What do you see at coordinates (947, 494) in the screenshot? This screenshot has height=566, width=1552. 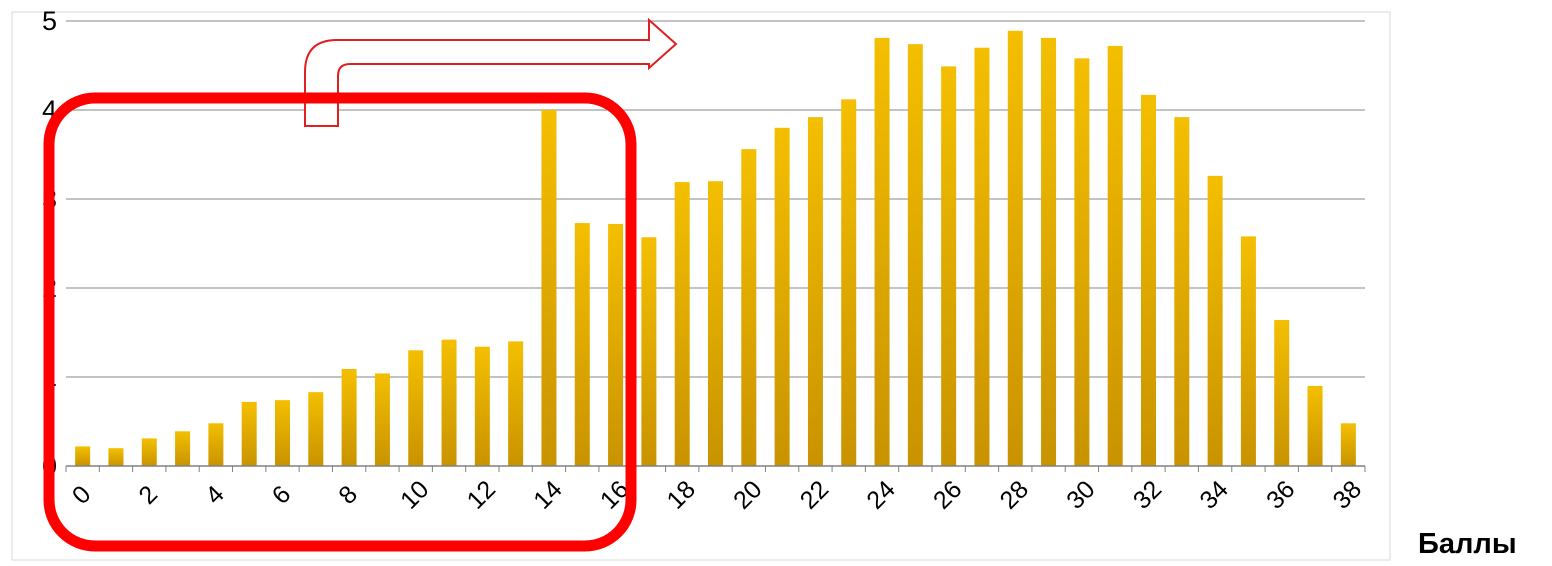 I see `x-tick-label: 26` at bounding box center [947, 494].